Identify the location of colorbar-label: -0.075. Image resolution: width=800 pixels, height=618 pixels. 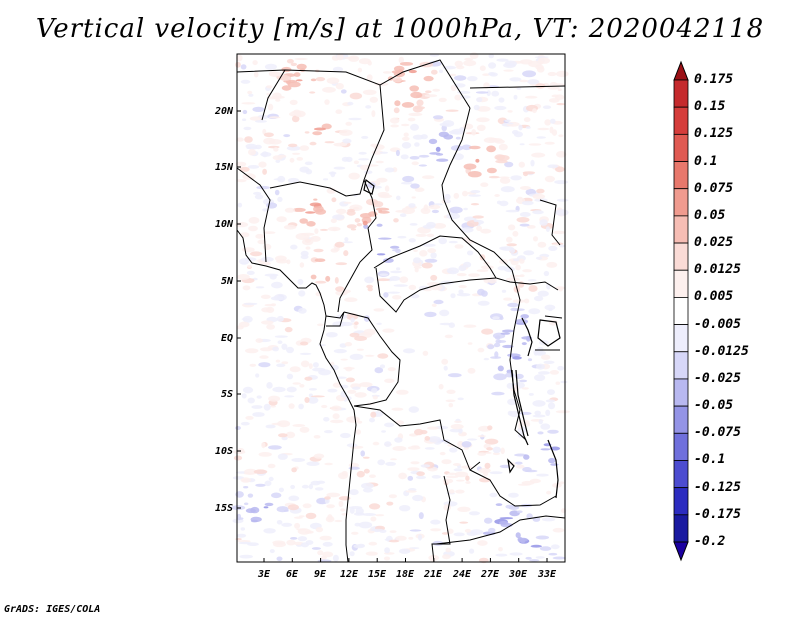
(717, 433).